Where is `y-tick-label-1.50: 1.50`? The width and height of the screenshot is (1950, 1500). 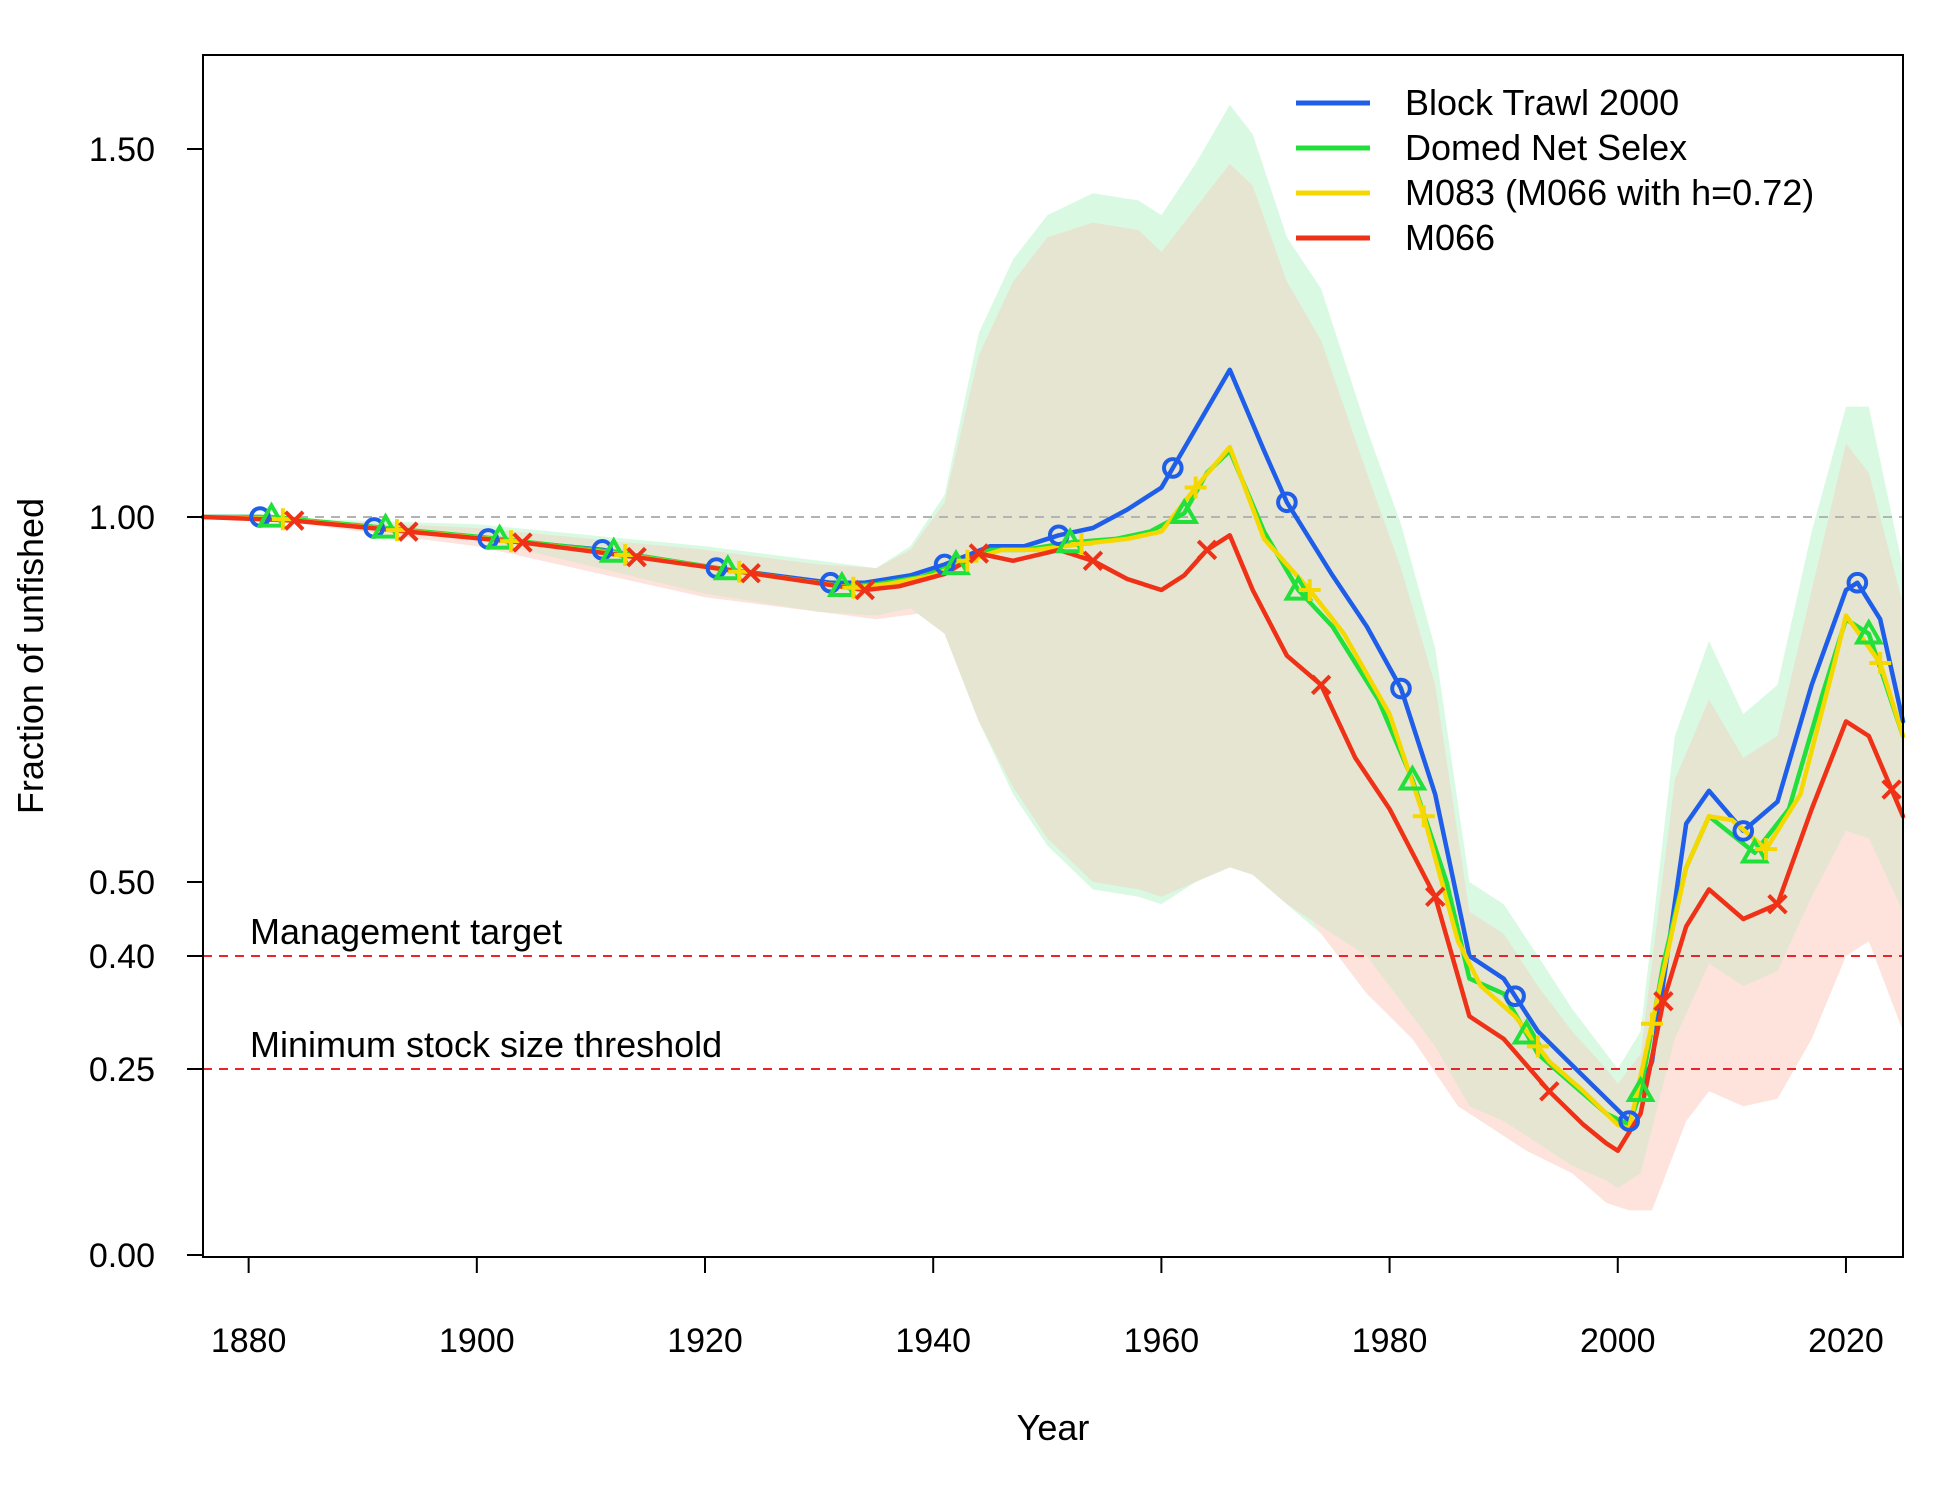 y-tick-label-1.50: 1.50 is located at coordinates (122, 150).